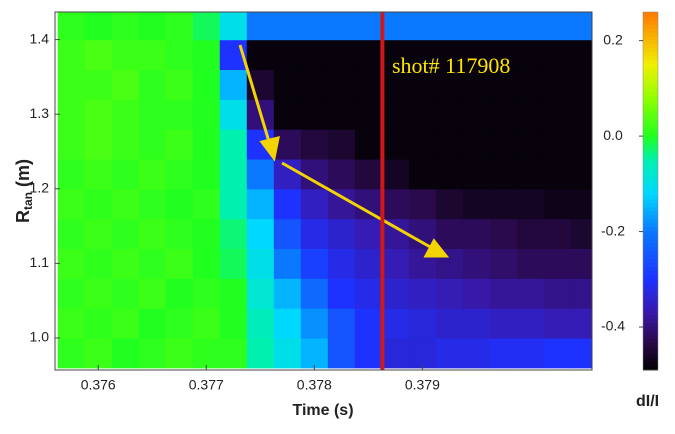 This screenshot has width=675, height=434. Describe the element at coordinates (322, 410) in the screenshot. I see `x-axis-label: Time (s)` at that location.